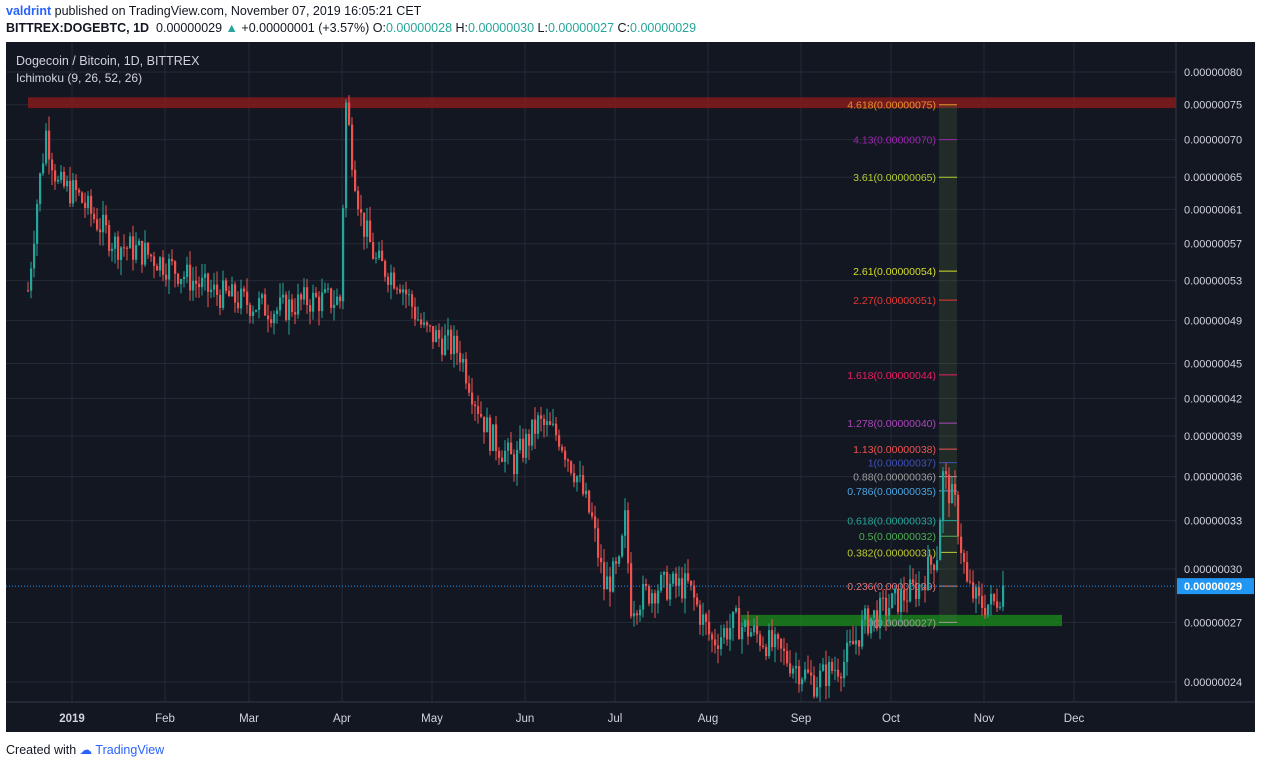  What do you see at coordinates (29, 11) in the screenshot?
I see `author-link: valdrint` at bounding box center [29, 11].